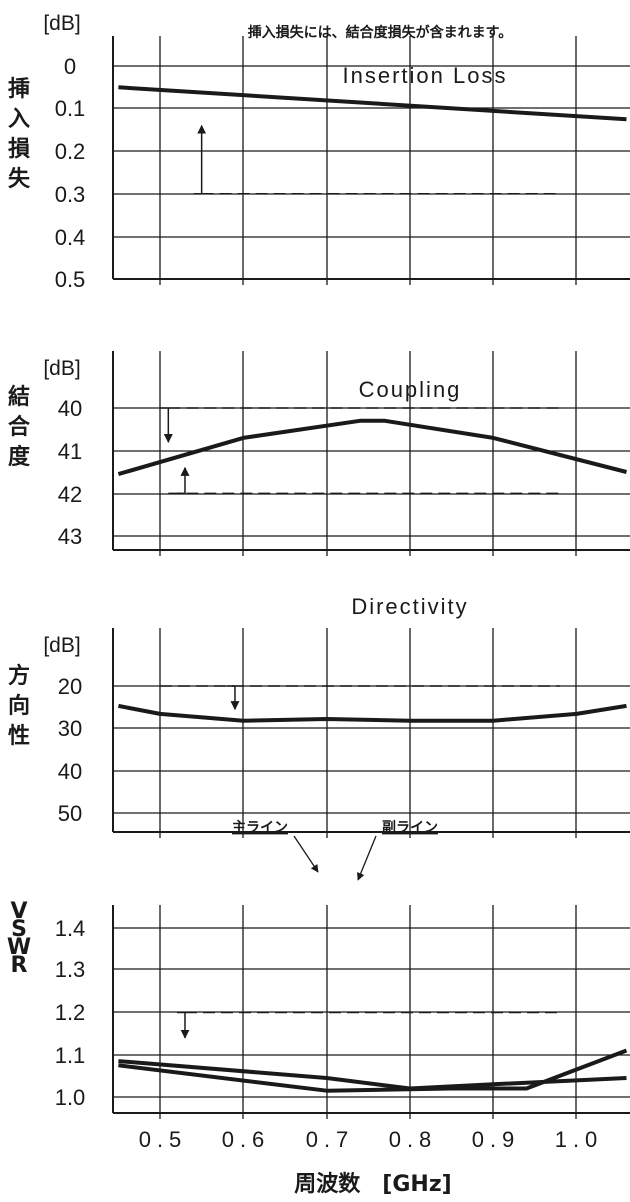 The height and width of the screenshot is (1202, 630). What do you see at coordinates (410, 828) in the screenshot?
I see `series-label: 副ライン` at bounding box center [410, 828].